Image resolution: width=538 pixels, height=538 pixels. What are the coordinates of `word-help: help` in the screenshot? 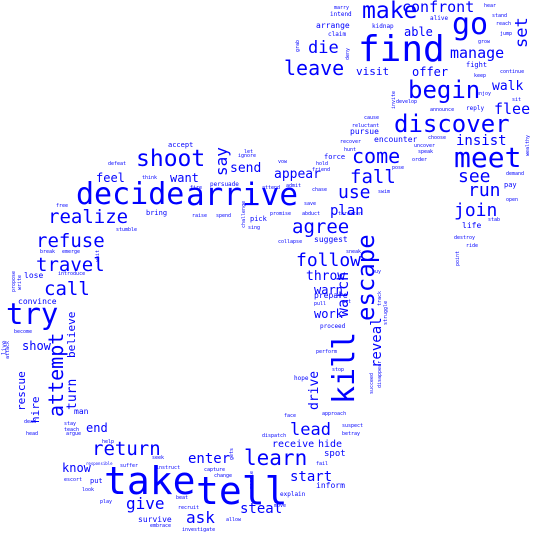 It's located at (108, 442).